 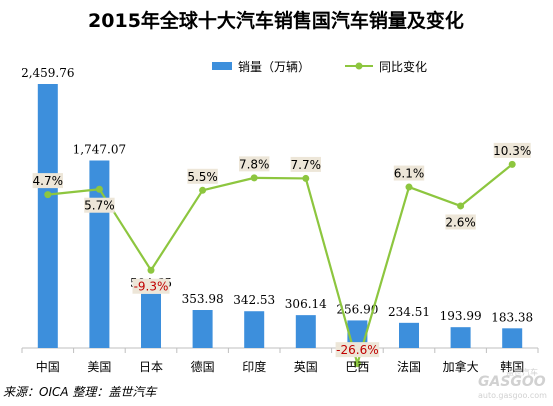 I want to click on line-value-label: 10.3%, so click(x=512, y=151).